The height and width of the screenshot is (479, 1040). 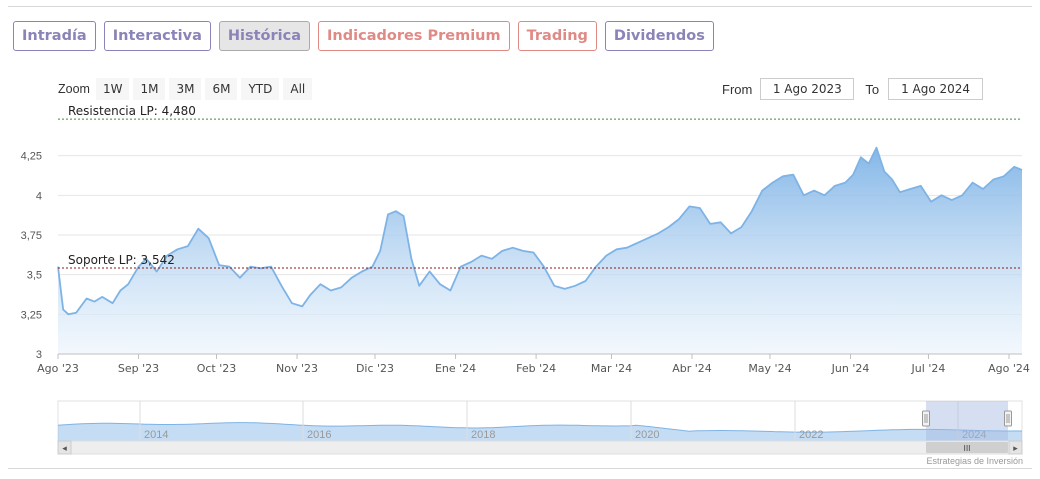 I want to click on scroll-right-button, so click(x=1015, y=447).